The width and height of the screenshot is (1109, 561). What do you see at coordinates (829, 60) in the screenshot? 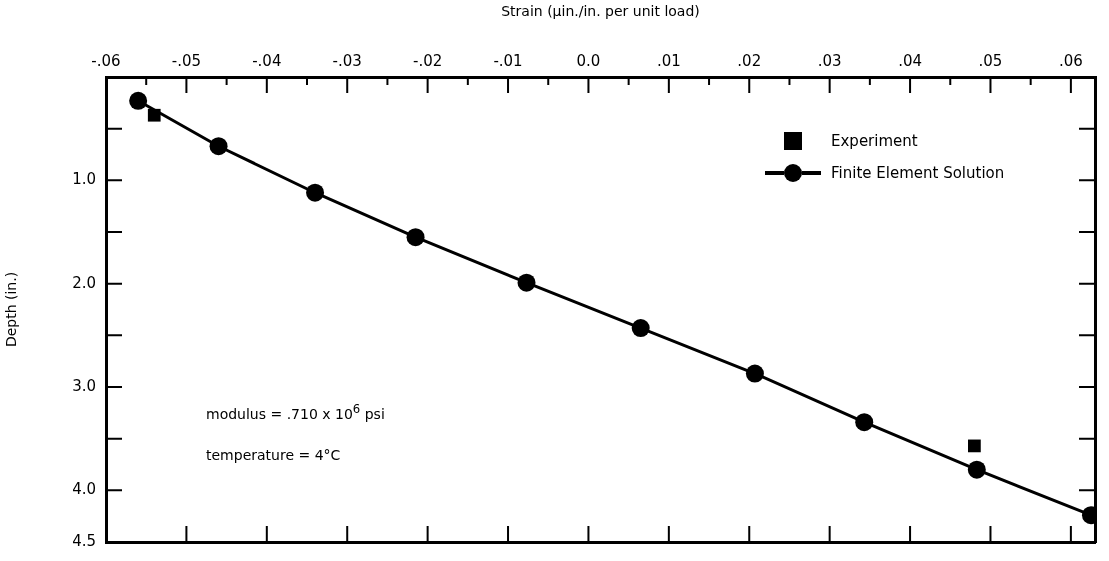
I see `x-tick-label: .03` at bounding box center [829, 60].